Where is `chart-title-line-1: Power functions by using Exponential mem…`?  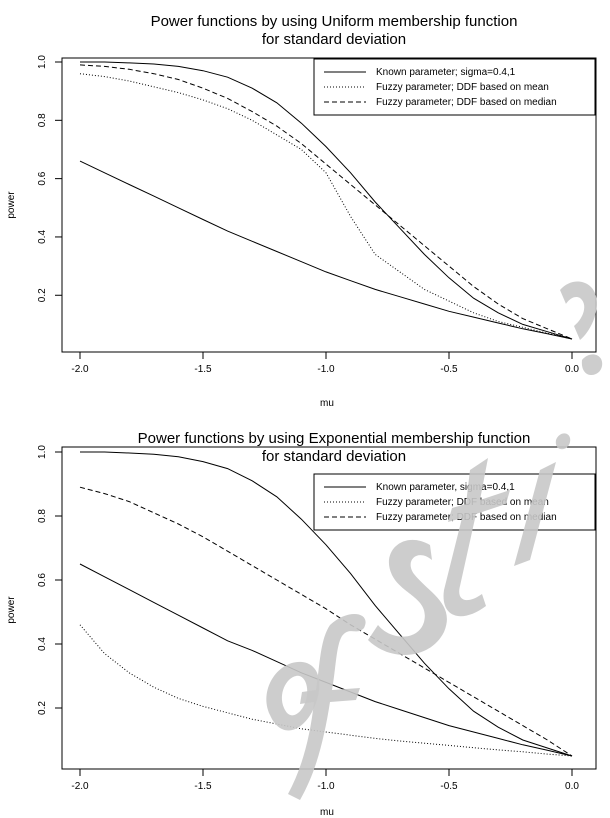 chart-title-line-1: Power functions by using Exponential mem… is located at coordinates (334, 438).